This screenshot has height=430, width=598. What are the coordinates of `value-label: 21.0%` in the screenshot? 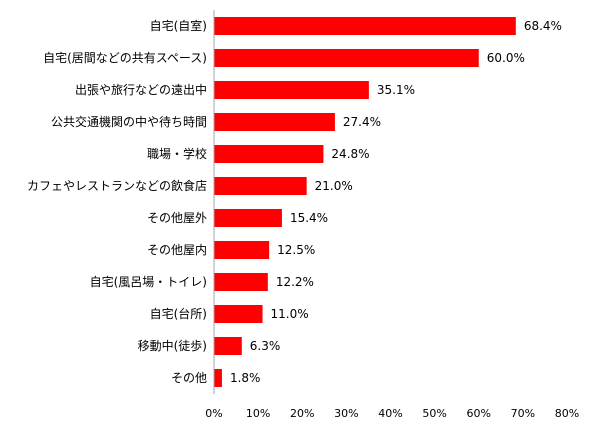 It's located at (334, 186).